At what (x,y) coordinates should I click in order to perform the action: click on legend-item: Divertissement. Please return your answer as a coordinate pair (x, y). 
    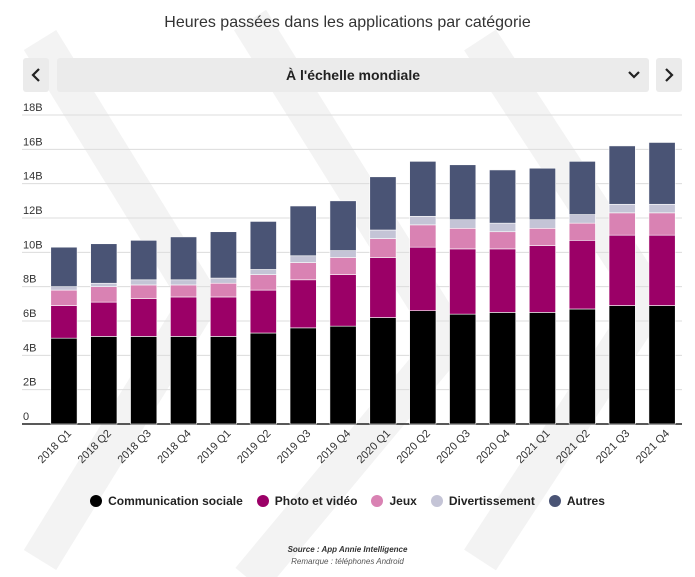
    Looking at the image, I should click on (482, 501).